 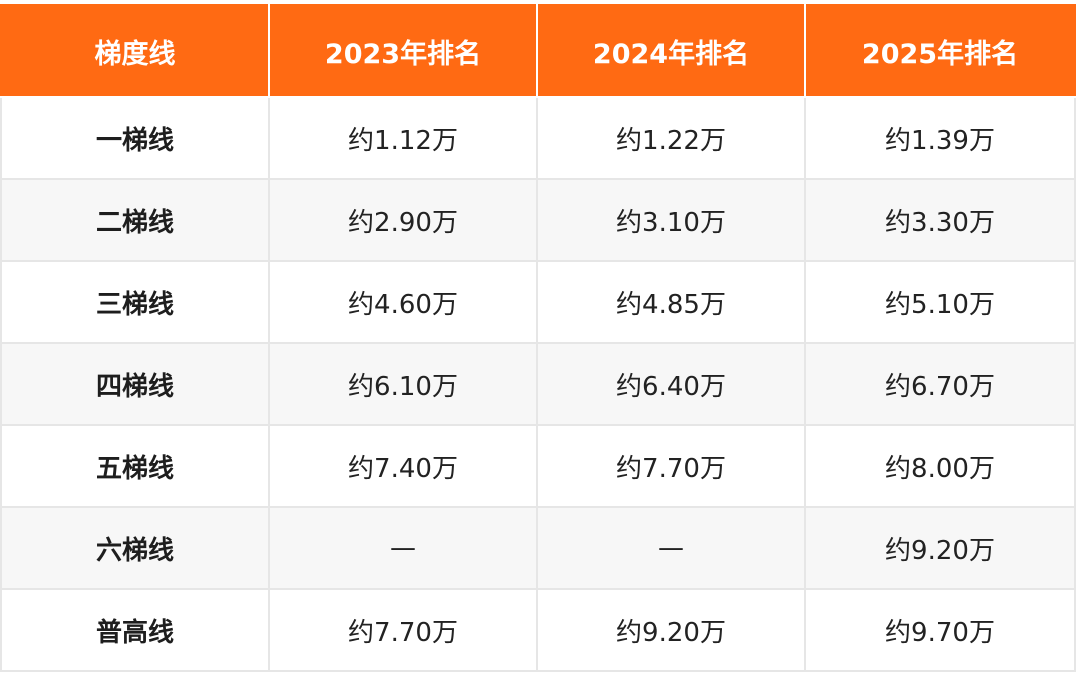 What do you see at coordinates (940, 51) in the screenshot?
I see `header-cell-2025: 2025年排名` at bounding box center [940, 51].